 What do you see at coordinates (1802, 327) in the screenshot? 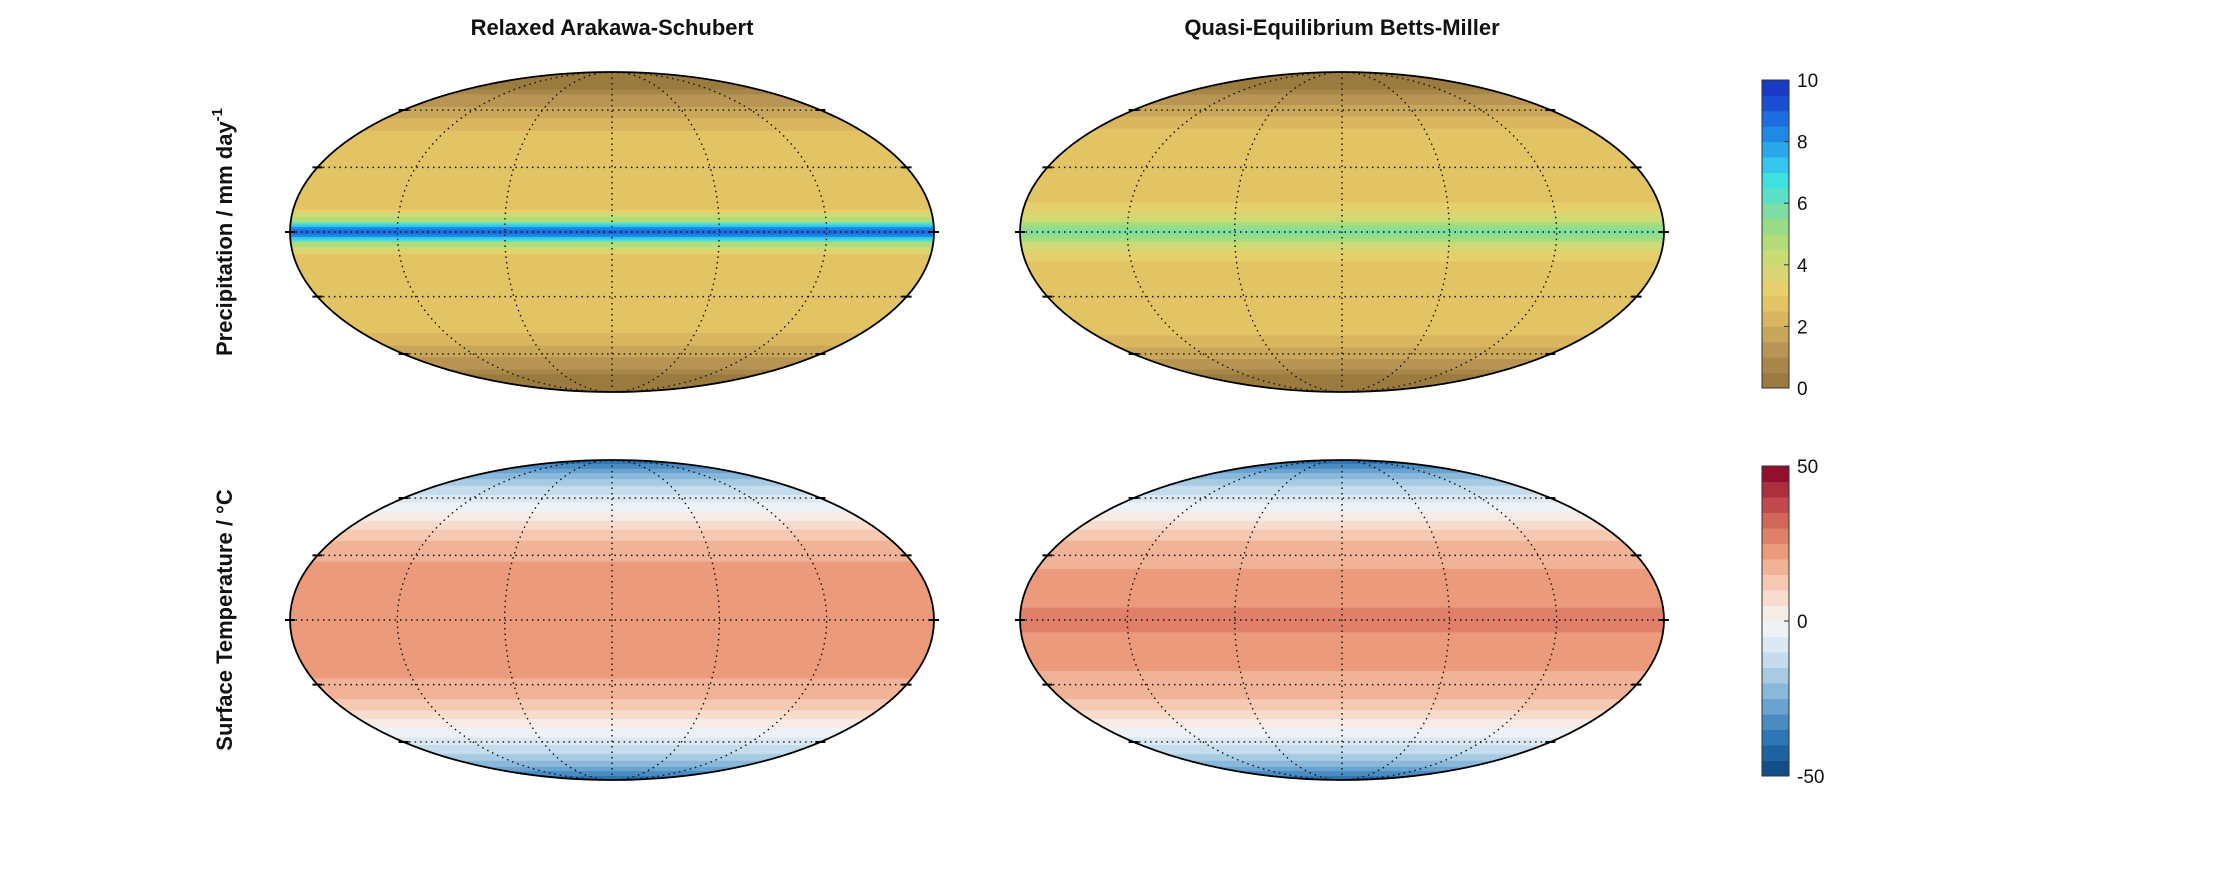
I see `colorbar-tick-label: 2` at bounding box center [1802, 327].